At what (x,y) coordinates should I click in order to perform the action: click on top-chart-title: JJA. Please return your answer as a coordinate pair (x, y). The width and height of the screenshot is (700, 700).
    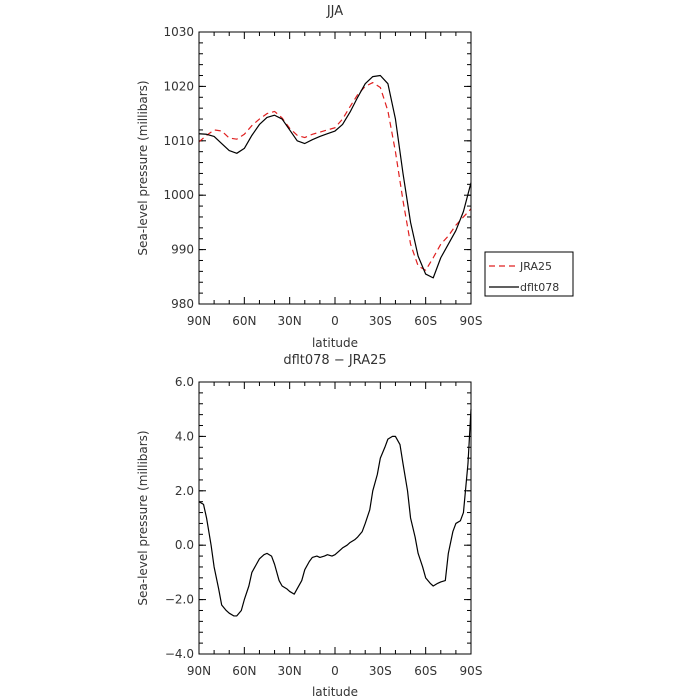
    Looking at the image, I should click on (334, 11).